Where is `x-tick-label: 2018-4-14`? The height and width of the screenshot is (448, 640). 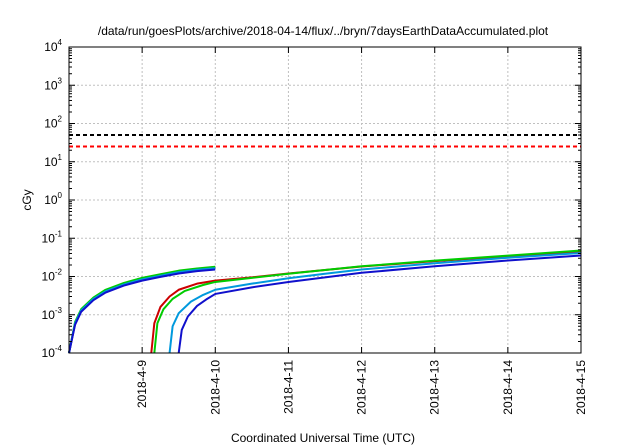
x-tick-label: 2018-4-14 is located at coordinates (508, 387).